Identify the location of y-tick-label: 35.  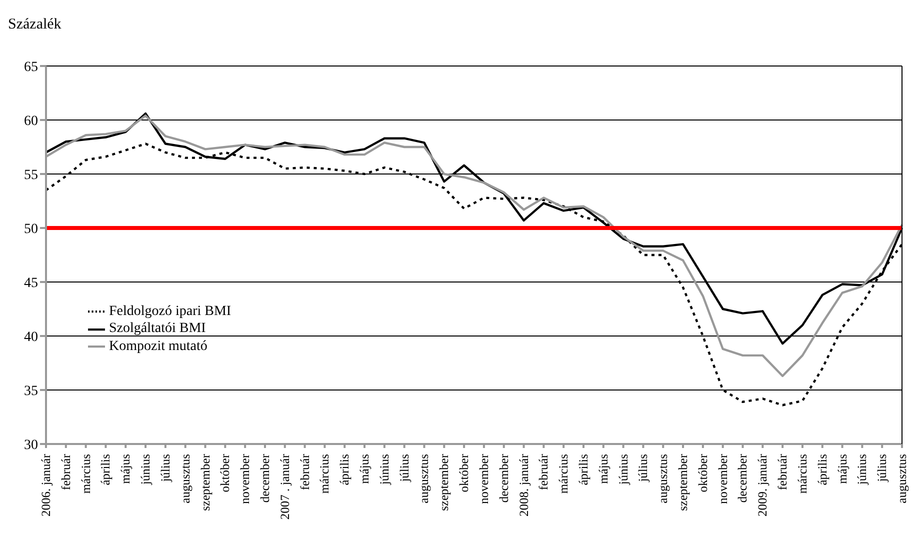
(31, 391).